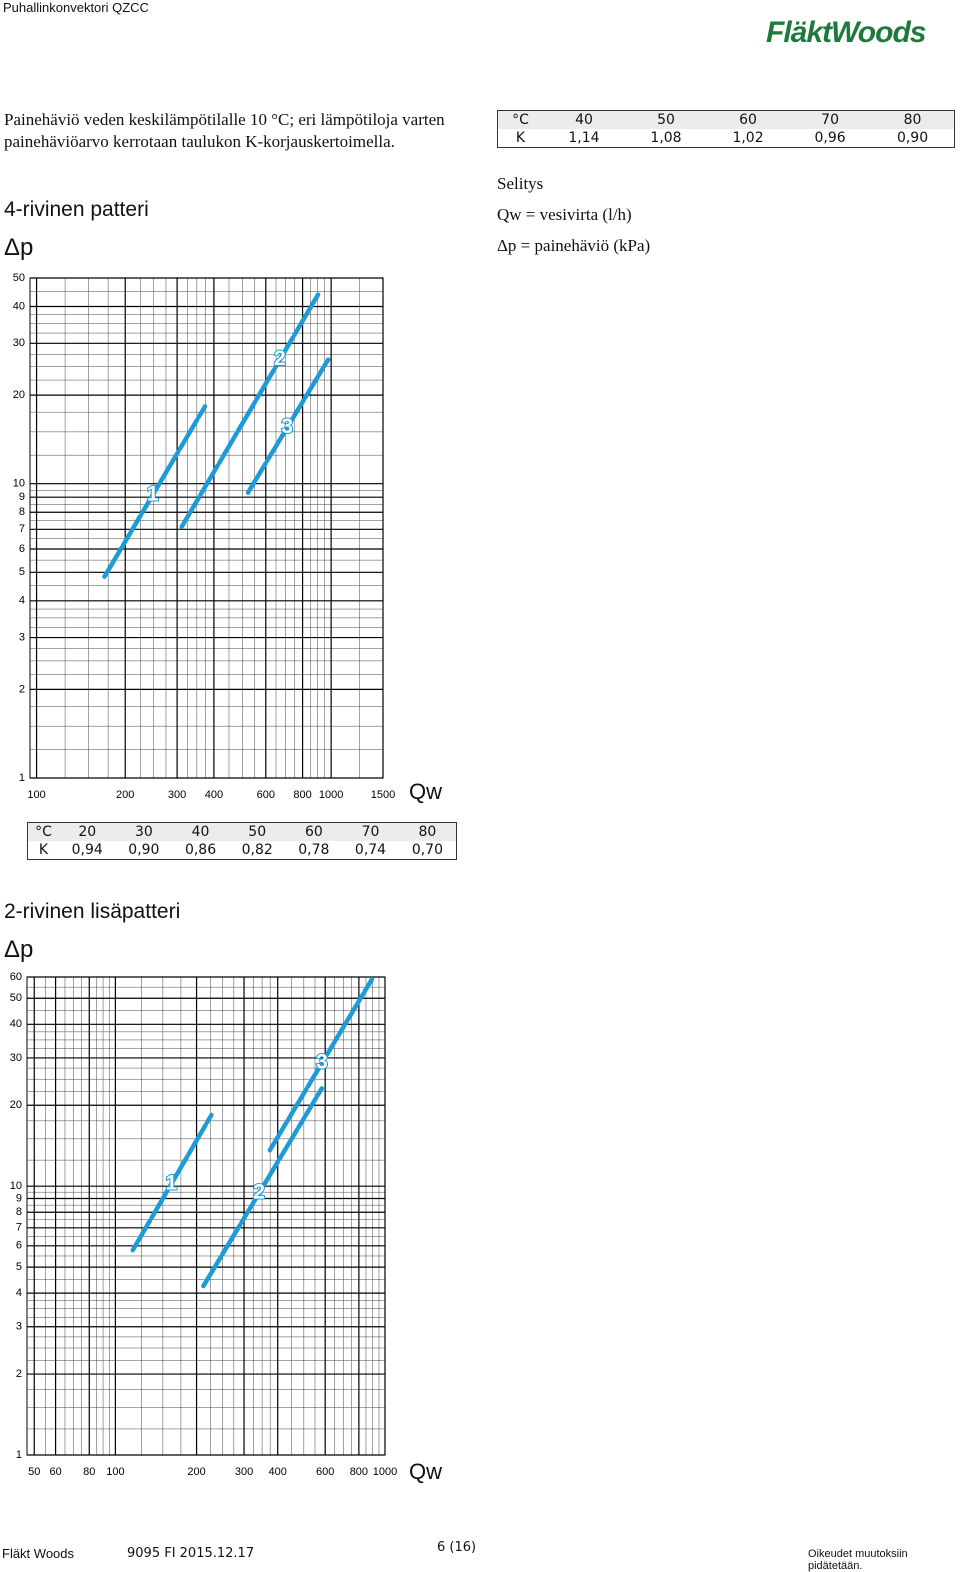  What do you see at coordinates (846, 32) in the screenshot?
I see `logo: FläktWoods` at bounding box center [846, 32].